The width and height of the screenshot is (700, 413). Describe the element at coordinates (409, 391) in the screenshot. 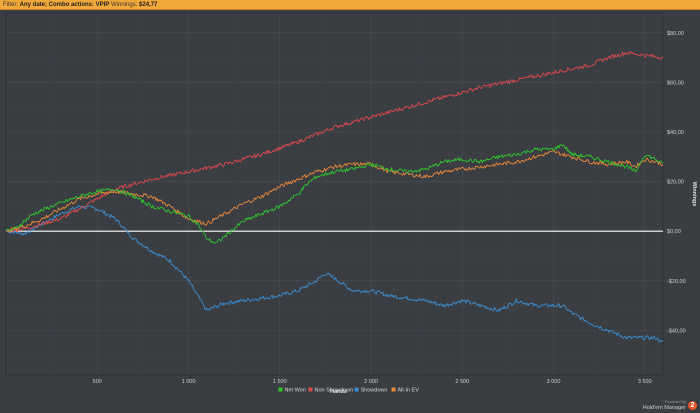

I see `legend-label: All-In EV` at that location.